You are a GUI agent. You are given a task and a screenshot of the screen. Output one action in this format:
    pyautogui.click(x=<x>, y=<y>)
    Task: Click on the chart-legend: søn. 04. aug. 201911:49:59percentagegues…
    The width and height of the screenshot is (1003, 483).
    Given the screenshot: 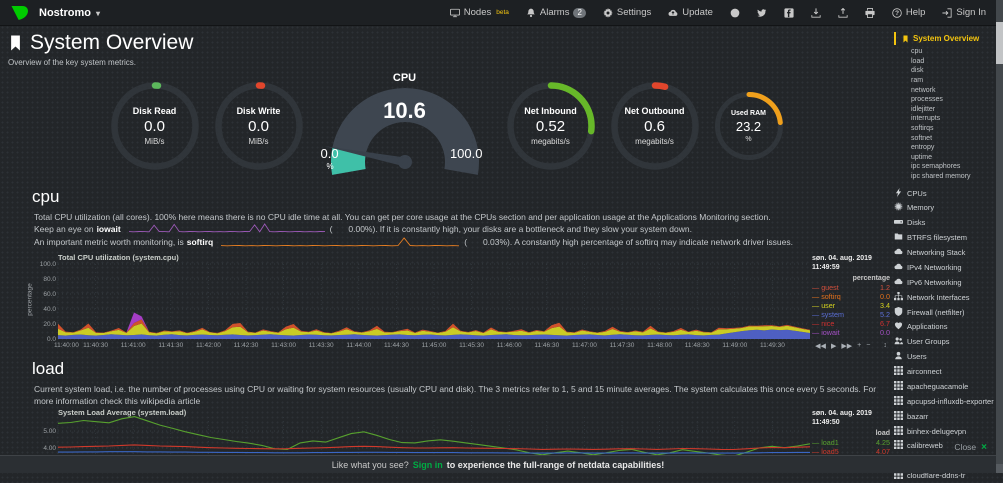 What is the action you would take?
    pyautogui.click(x=851, y=295)
    